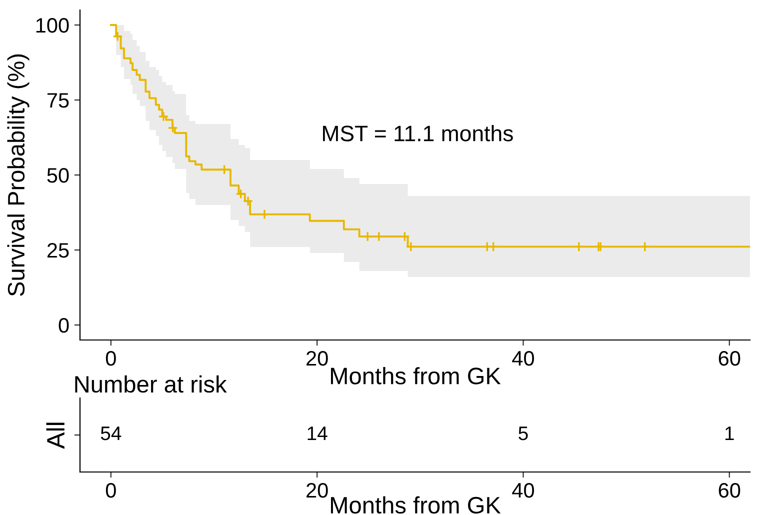 This screenshot has width=762, height=515. What do you see at coordinates (418, 133) in the screenshot?
I see `annotation: MST = 11.1 months` at bounding box center [418, 133].